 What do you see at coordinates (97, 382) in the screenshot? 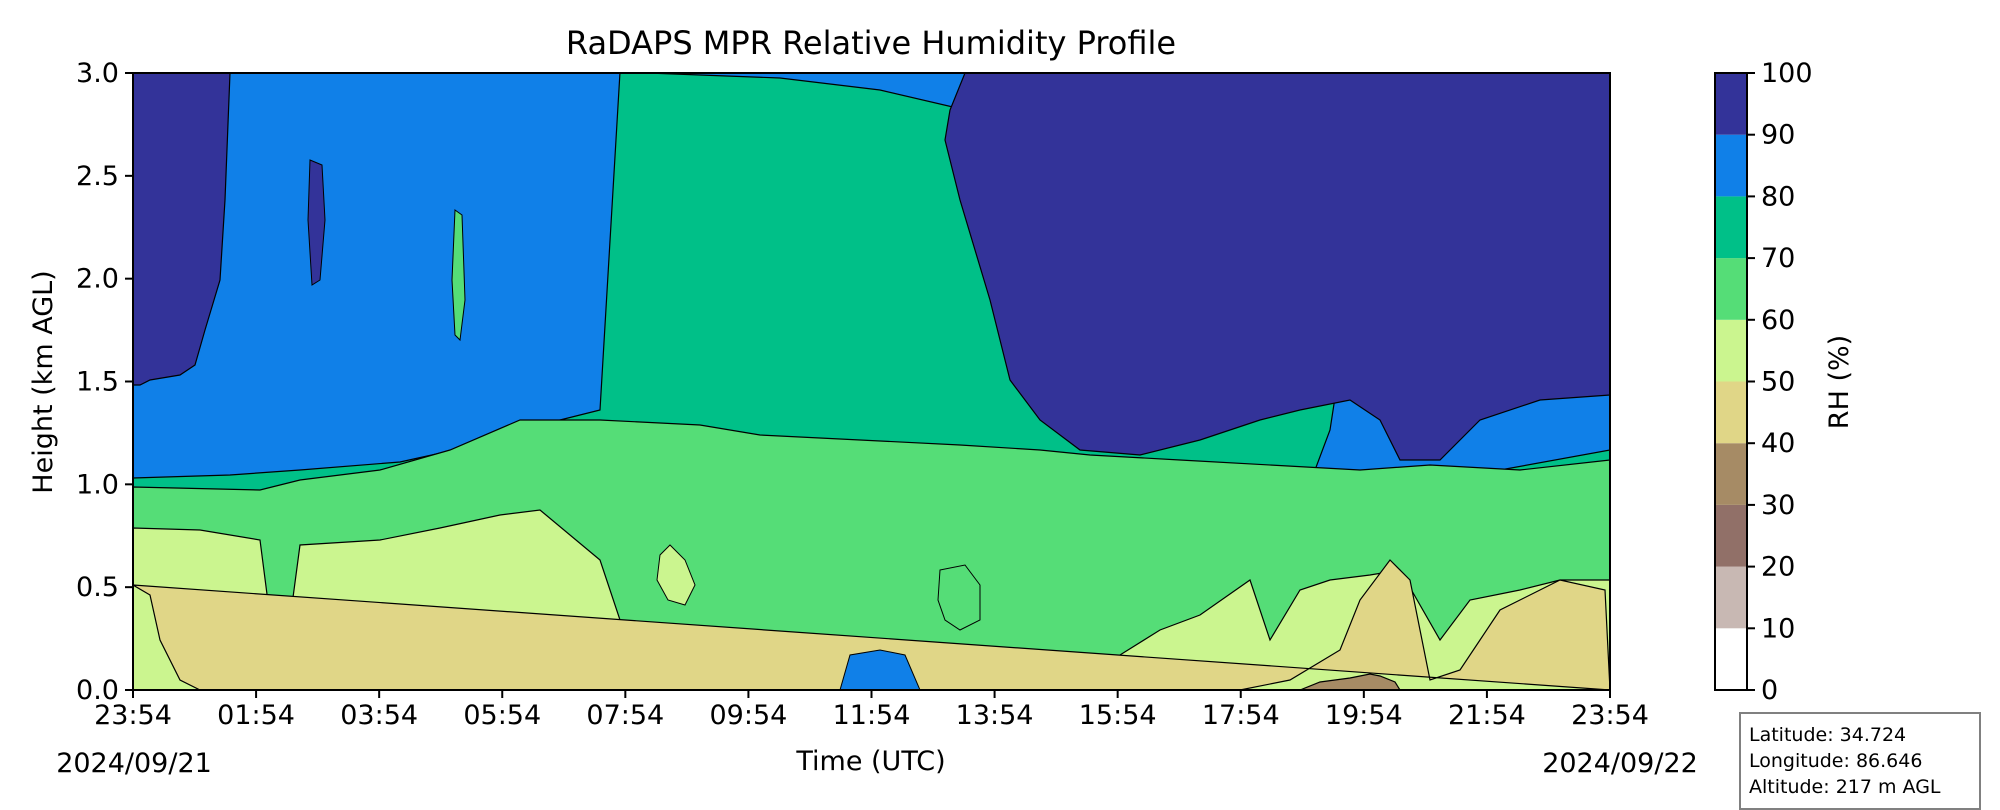
I see `y-tick-label: 1.5` at bounding box center [97, 382].